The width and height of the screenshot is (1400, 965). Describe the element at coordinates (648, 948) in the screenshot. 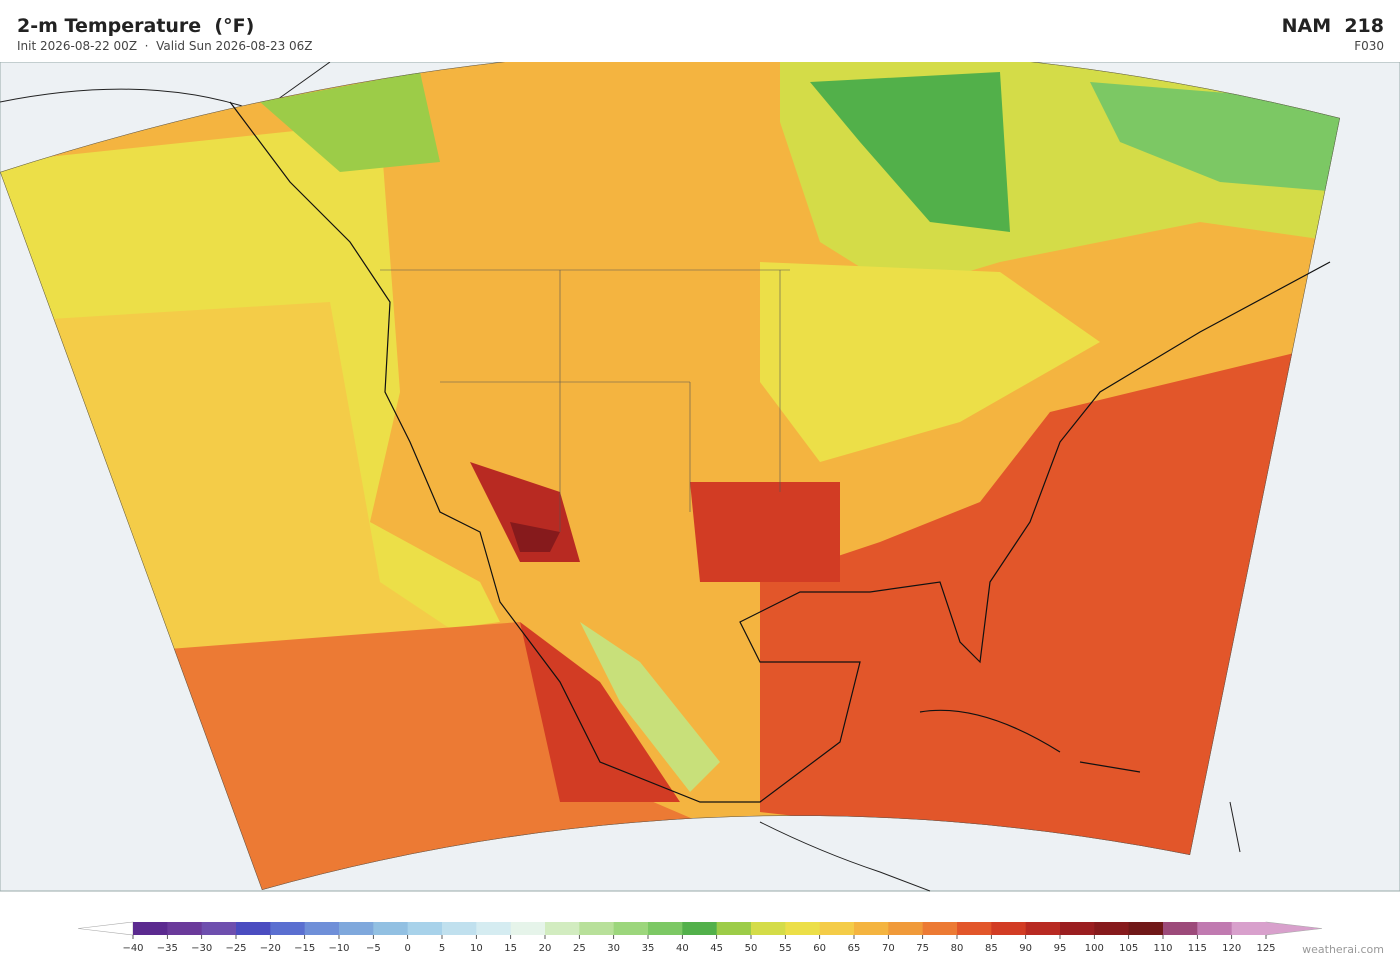

I see `colorbar-tick-label: 35` at that location.